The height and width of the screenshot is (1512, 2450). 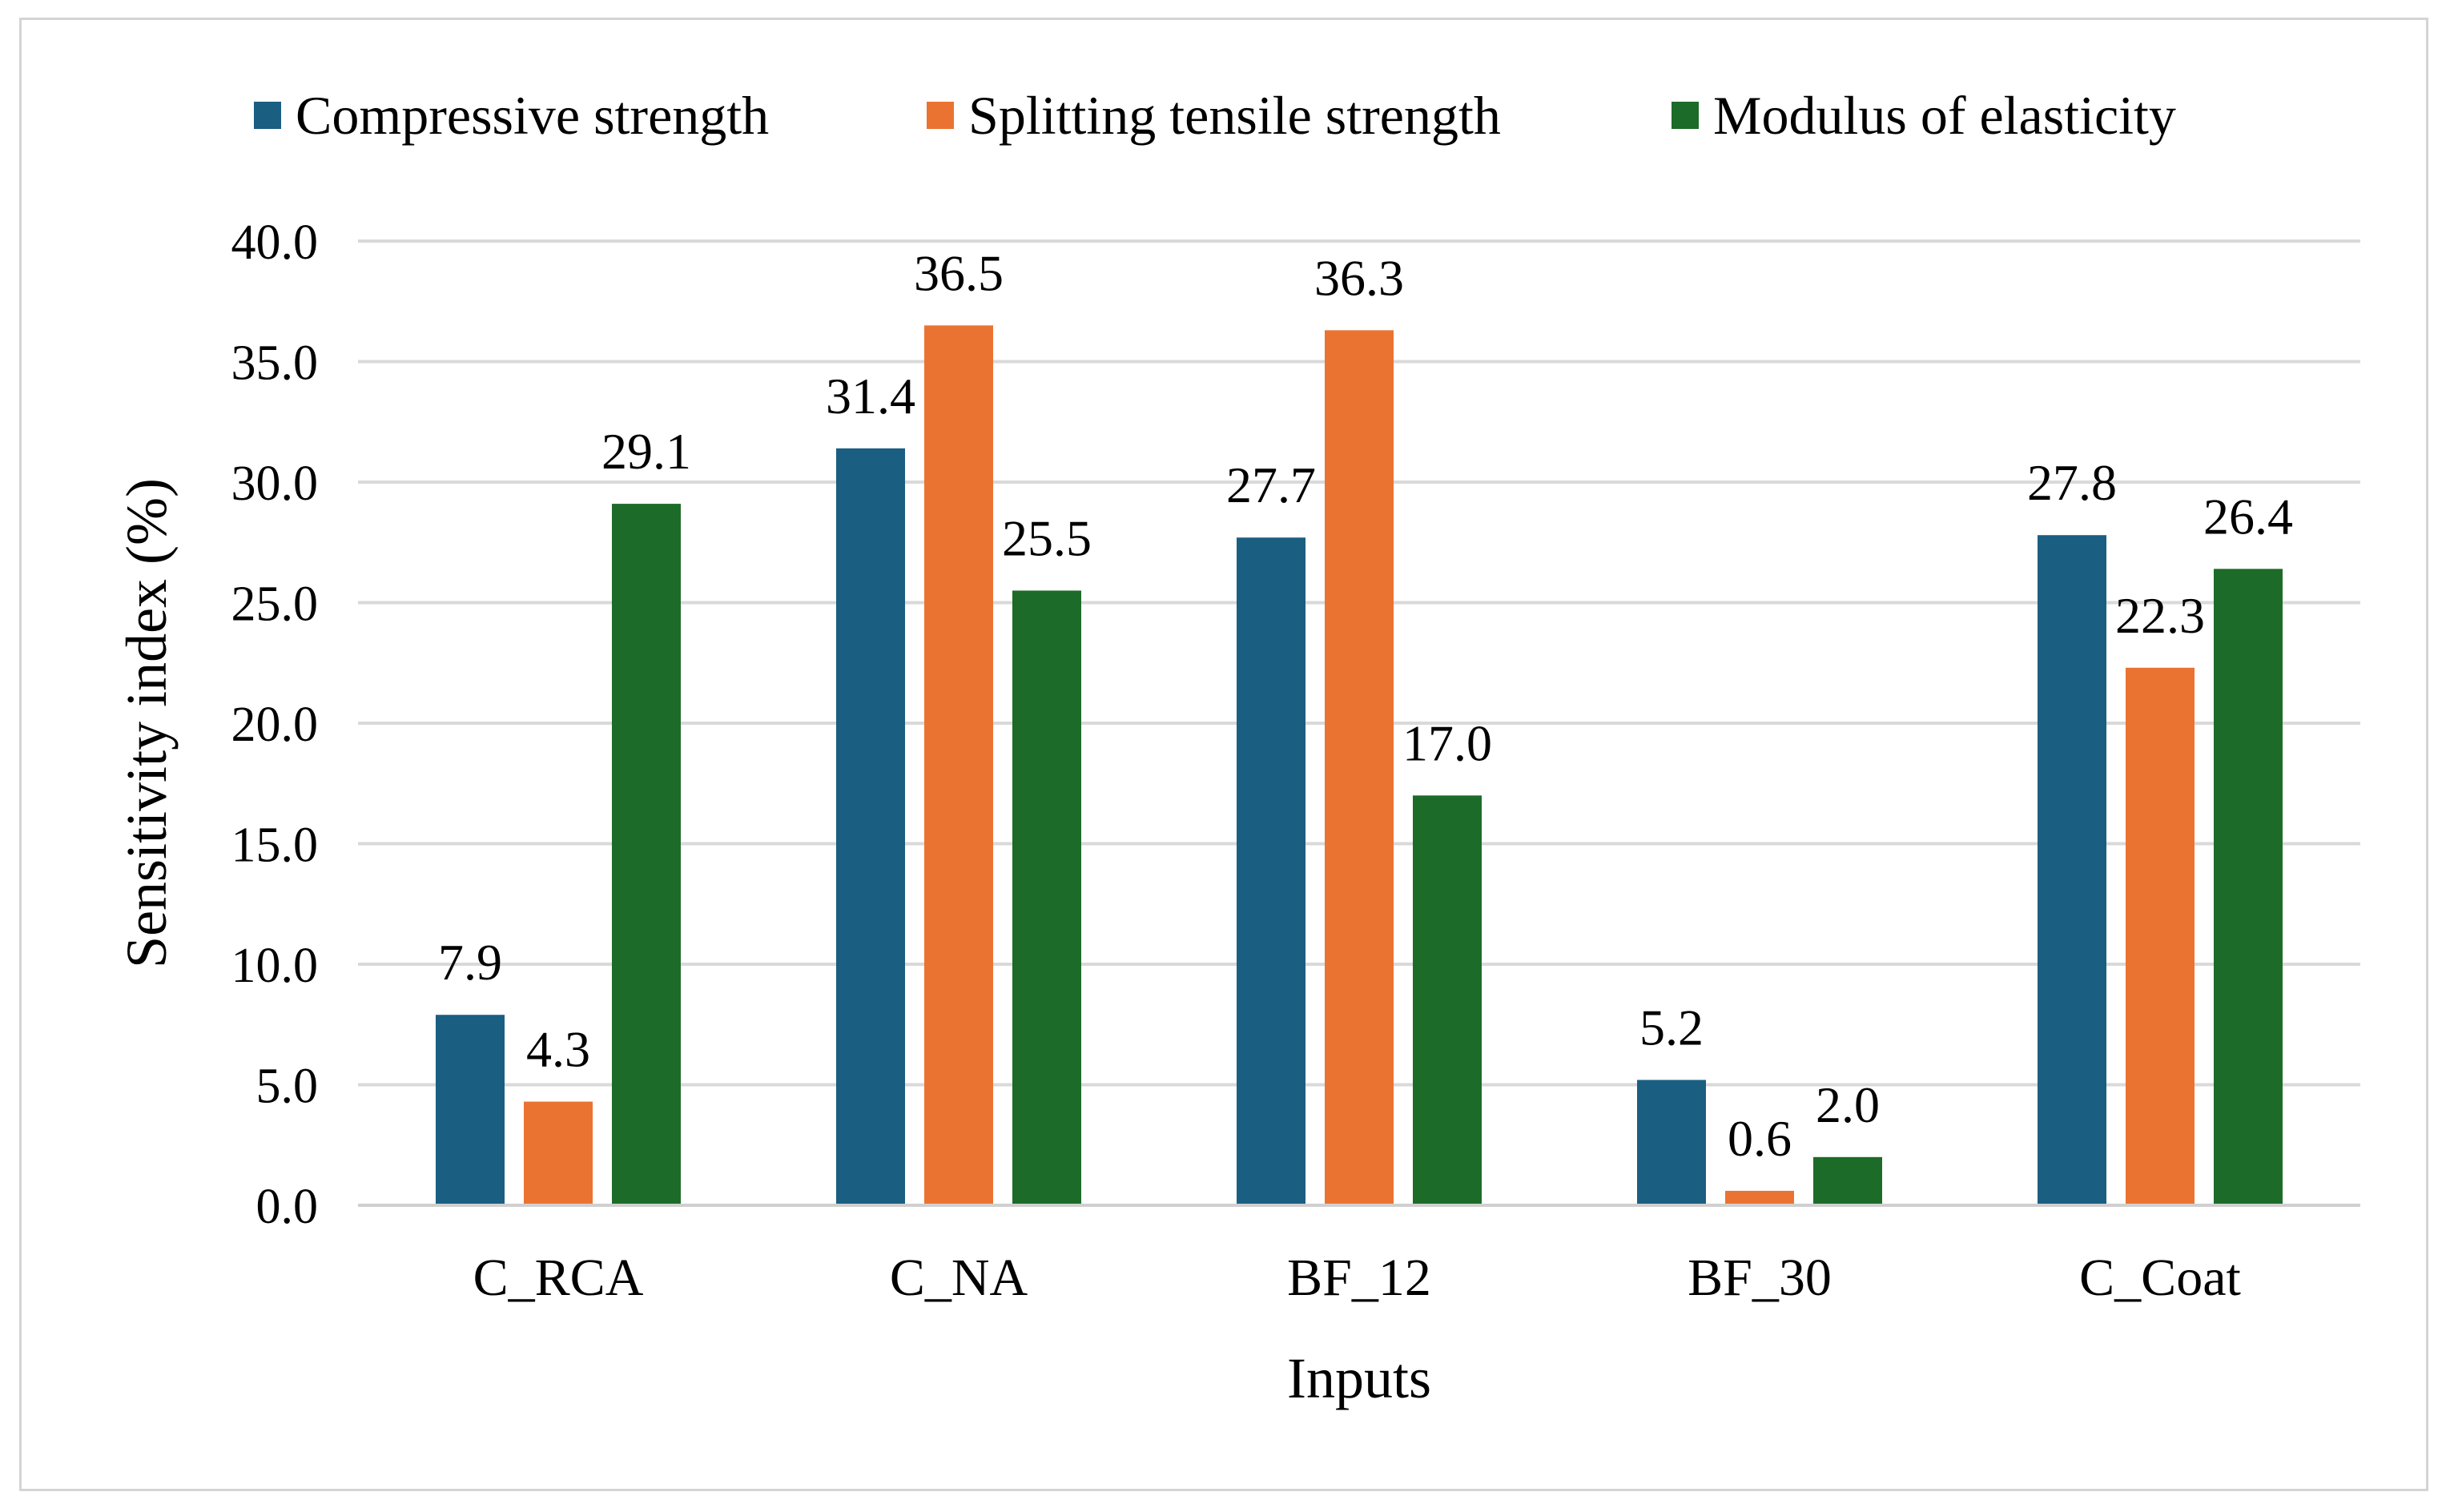 I want to click on y-tick-label: 10.0, so click(x=275, y=966).